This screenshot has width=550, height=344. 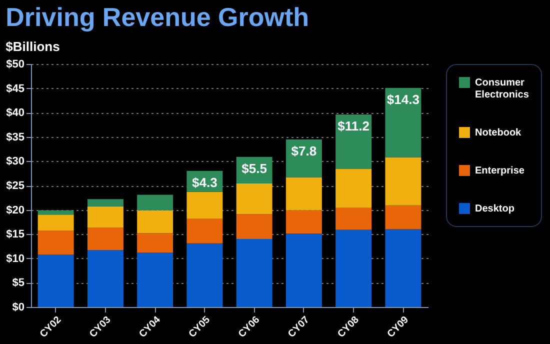 I want to click on data-label: $4.3, so click(x=205, y=182).